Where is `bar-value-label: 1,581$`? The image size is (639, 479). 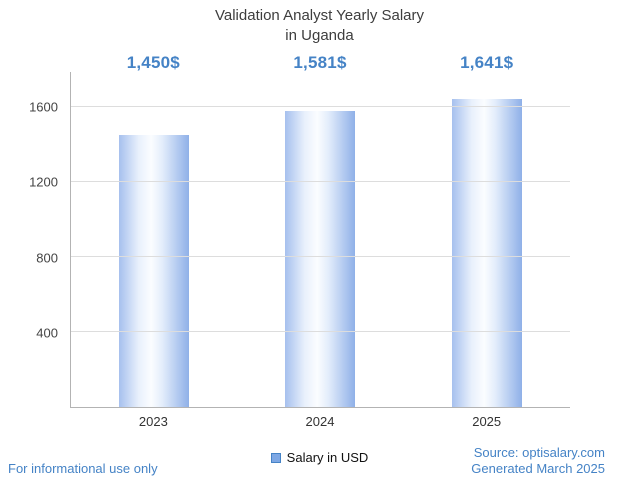
bar-value-label: 1,581$ is located at coordinates (320, 62).